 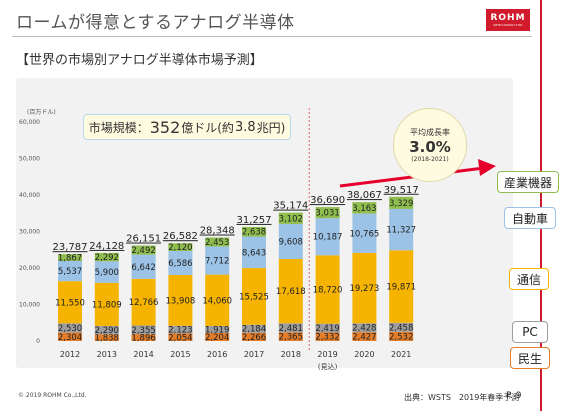 What do you see at coordinates (180, 236) in the screenshot?
I see `total-label: 26,582` at bounding box center [180, 236].